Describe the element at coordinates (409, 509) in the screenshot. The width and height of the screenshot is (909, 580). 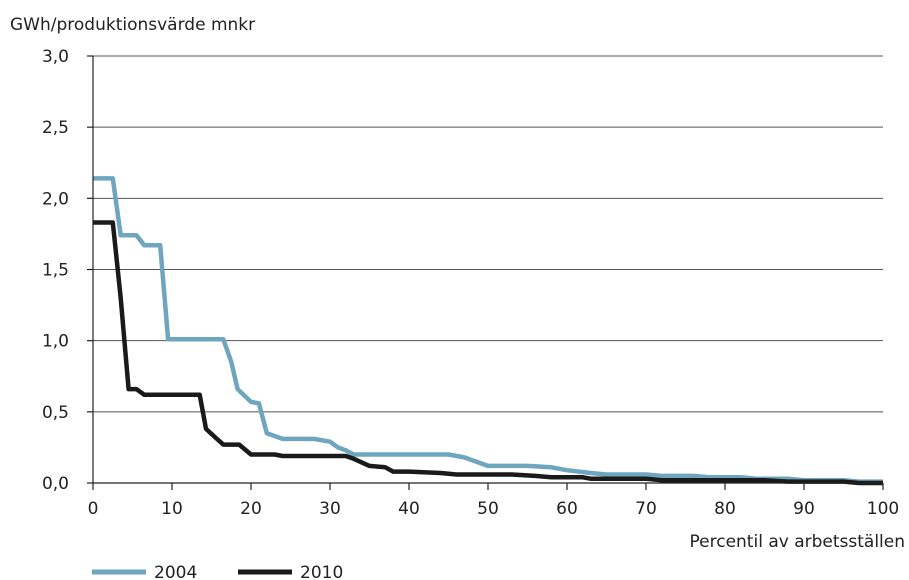
I see `x-tick-label: 40` at that location.